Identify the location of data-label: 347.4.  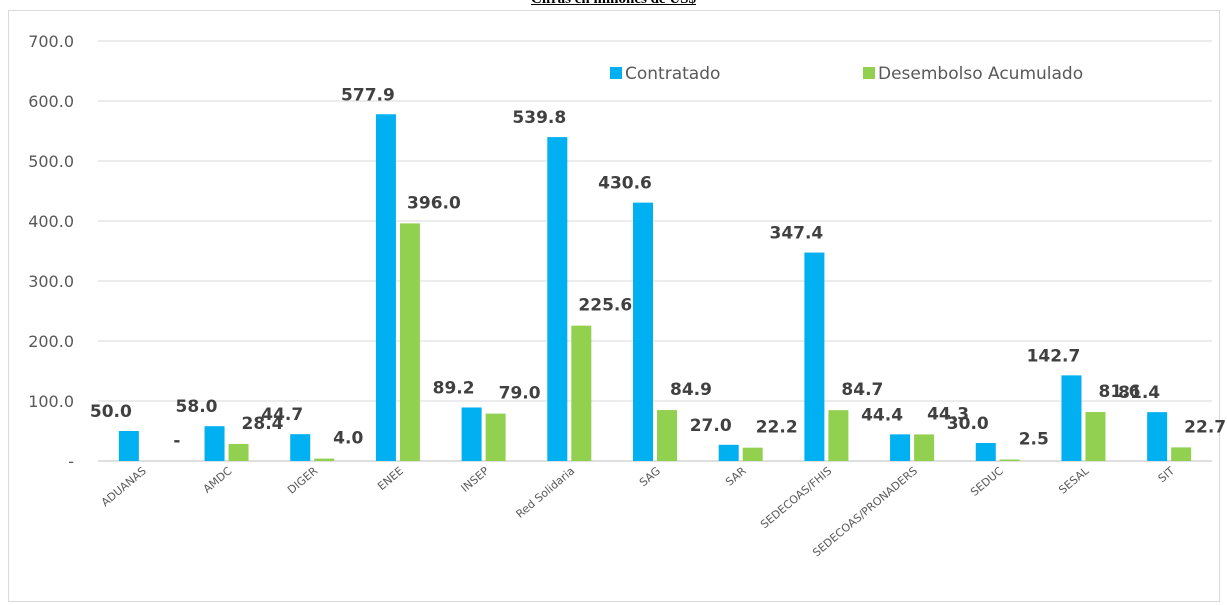
(796, 234).